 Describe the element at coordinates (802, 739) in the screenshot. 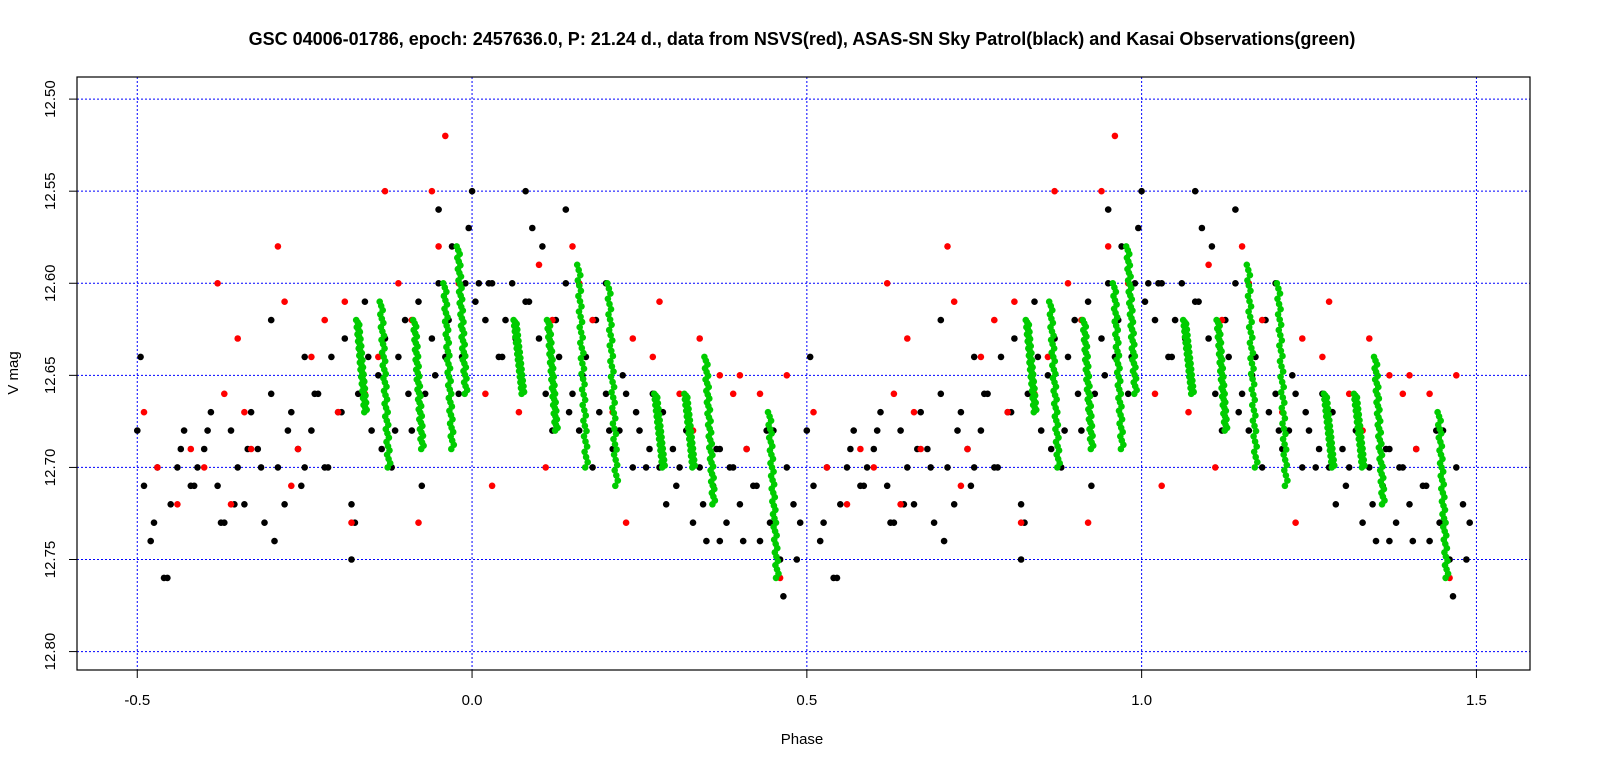

I see `x-axis-label: Phase` at that location.